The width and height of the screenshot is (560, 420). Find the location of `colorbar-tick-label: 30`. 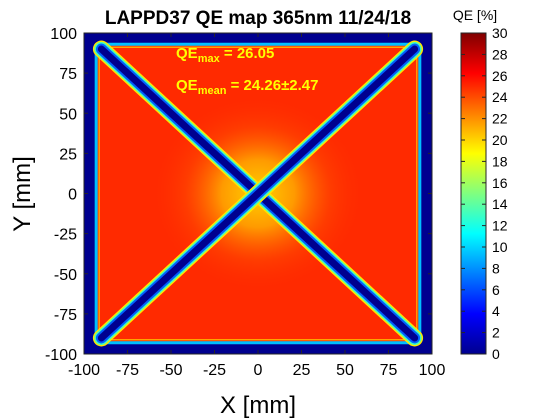

colorbar-tick-label: 30 is located at coordinates (500, 33).